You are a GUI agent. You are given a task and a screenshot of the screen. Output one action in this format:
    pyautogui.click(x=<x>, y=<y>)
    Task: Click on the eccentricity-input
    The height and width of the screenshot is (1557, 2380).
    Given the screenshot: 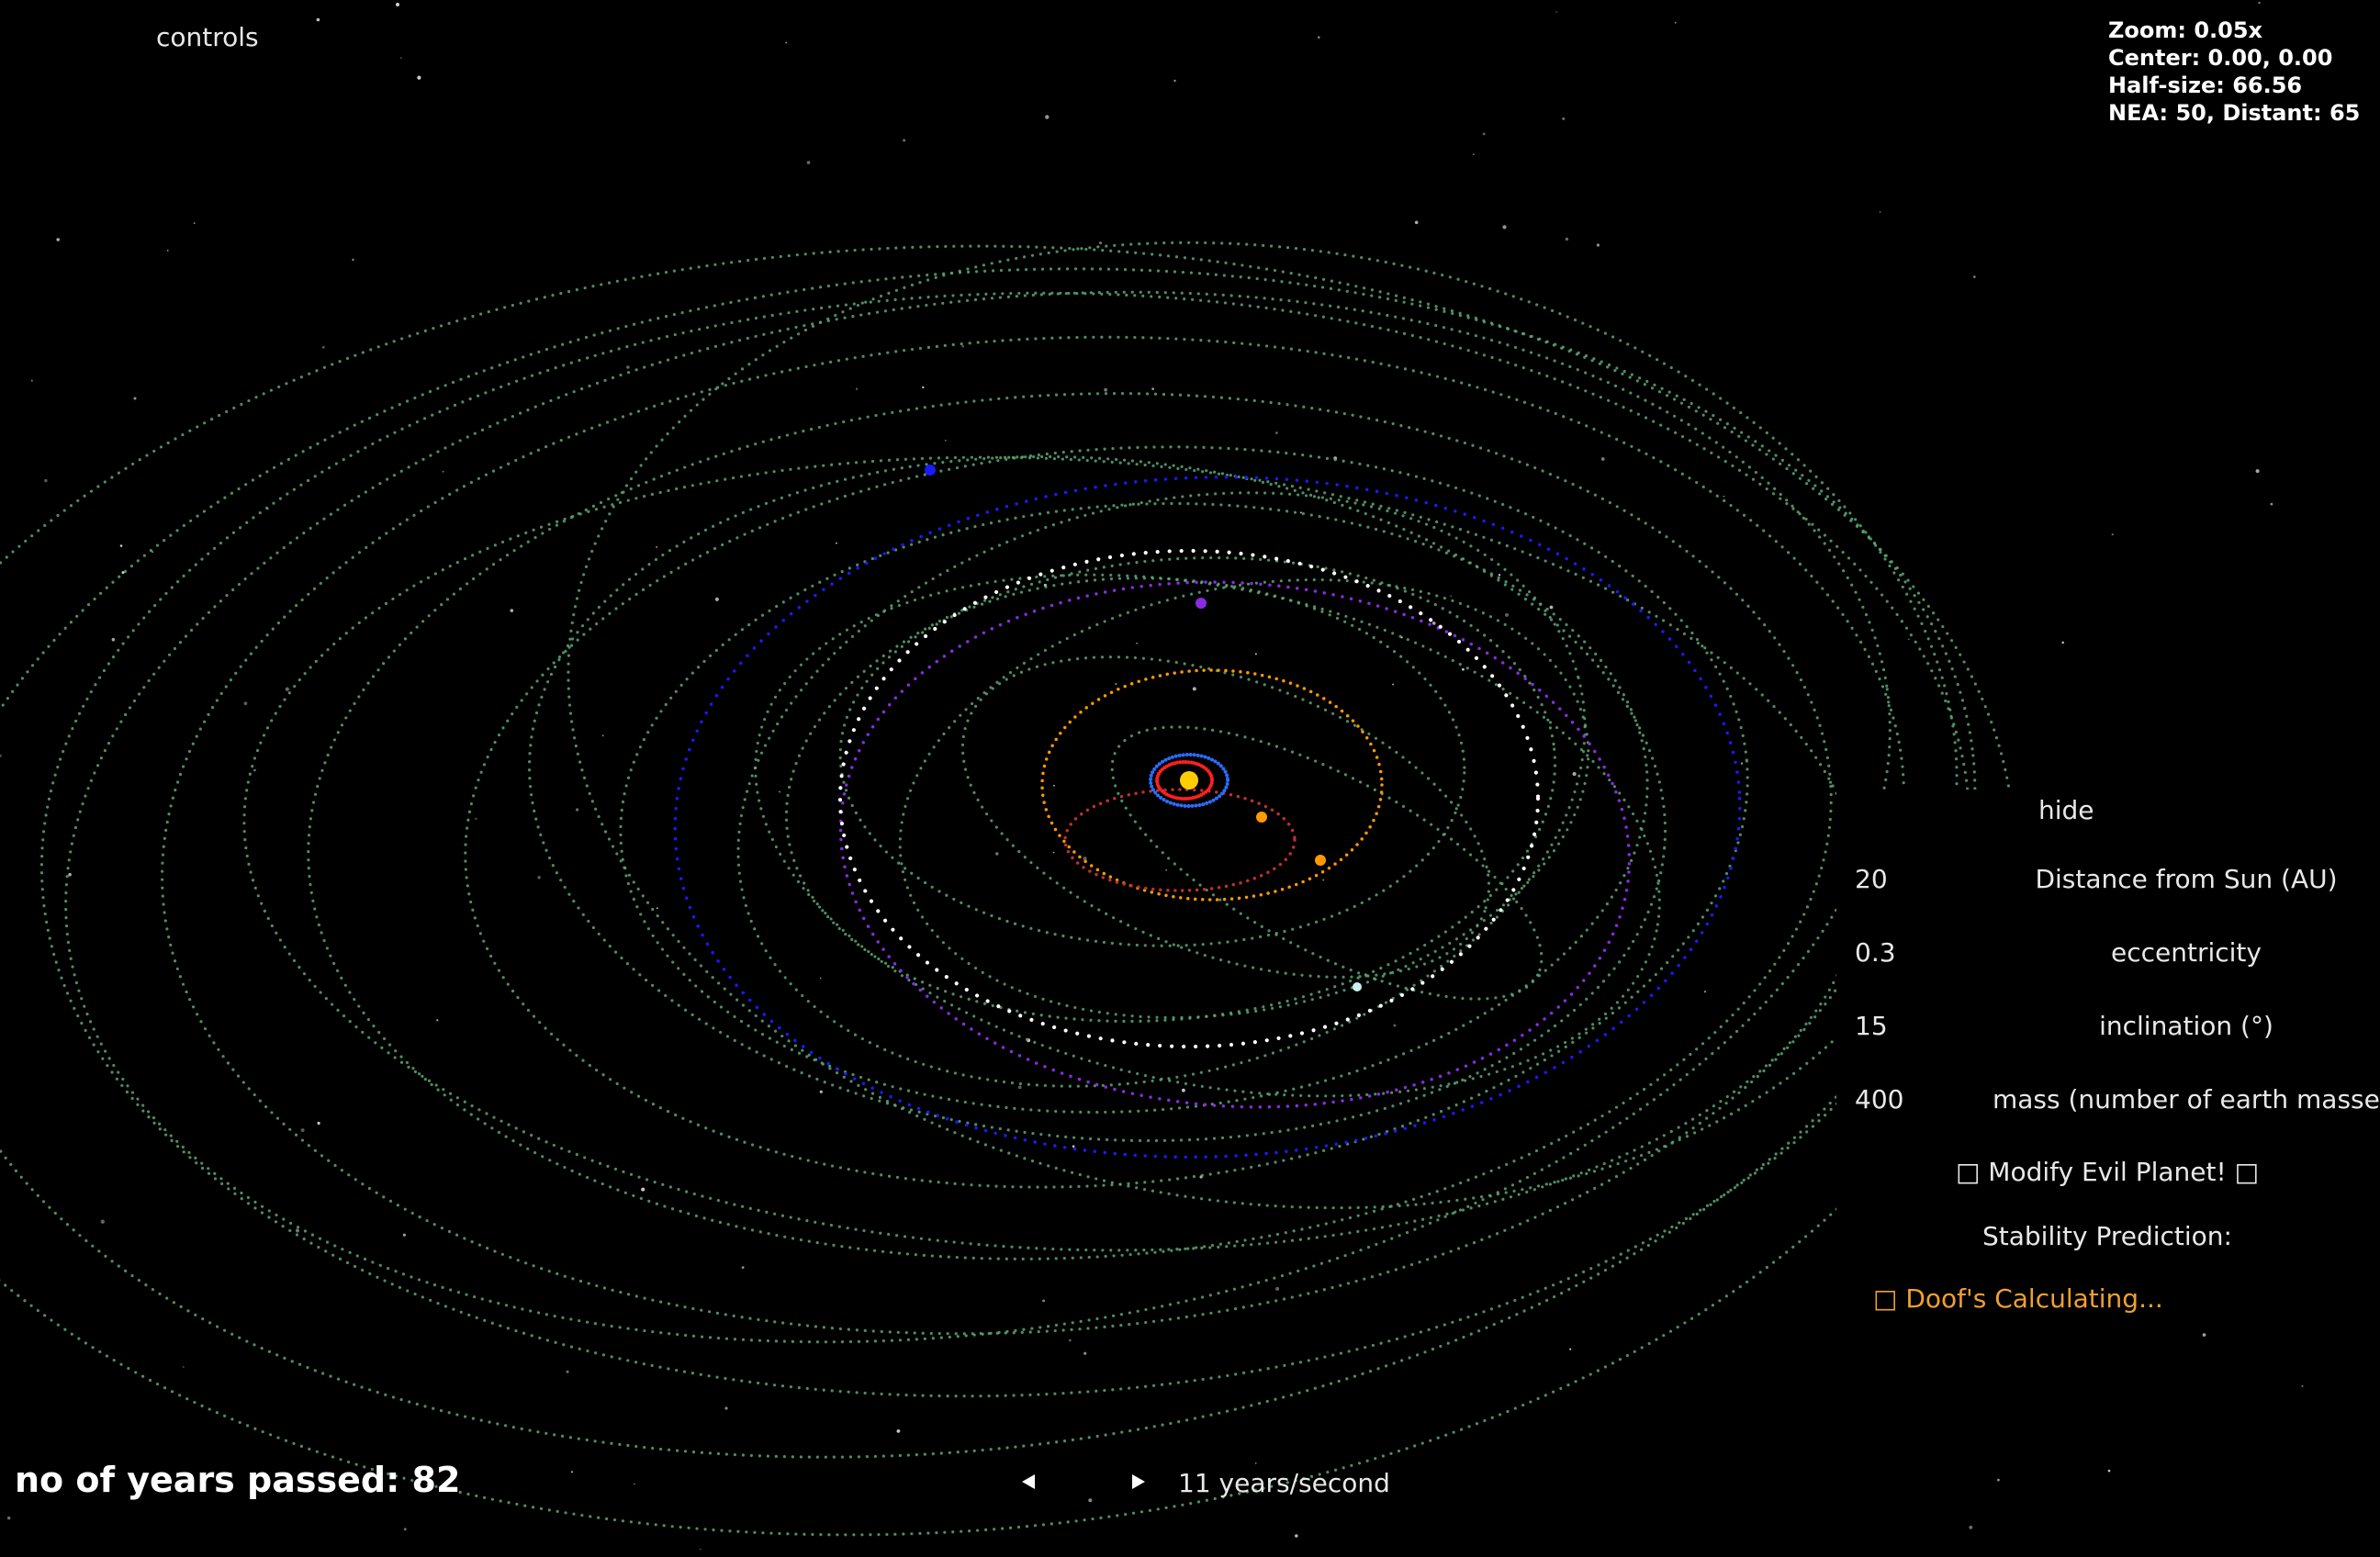 What is the action you would take?
    pyautogui.click(x=1924, y=952)
    